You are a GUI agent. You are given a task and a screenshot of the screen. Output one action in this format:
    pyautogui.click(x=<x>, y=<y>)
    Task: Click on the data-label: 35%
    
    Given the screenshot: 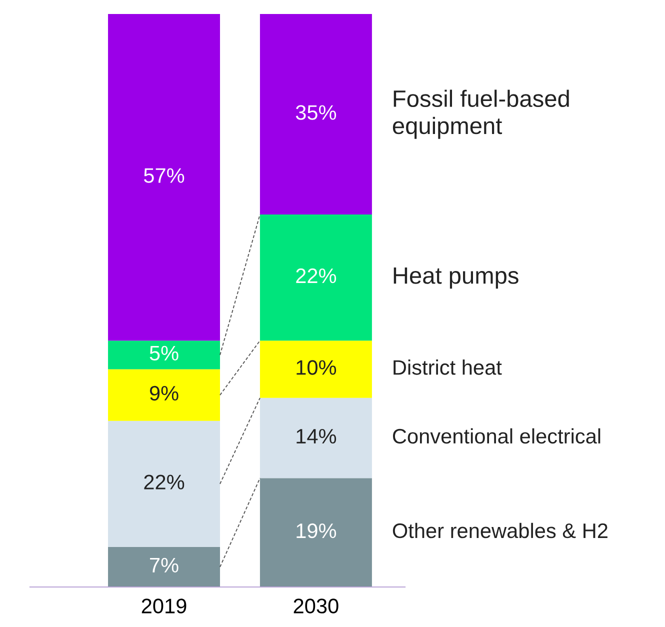 What is the action you would take?
    pyautogui.click(x=316, y=112)
    